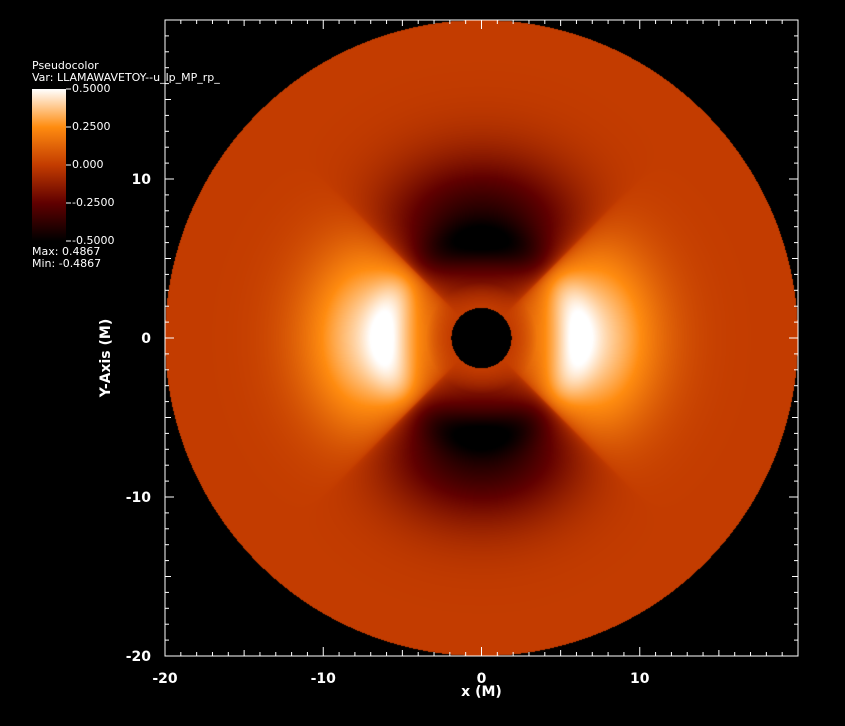  Describe the element at coordinates (91, 126) in the screenshot. I see `colorbar-tick-label: 0.2500` at that location.